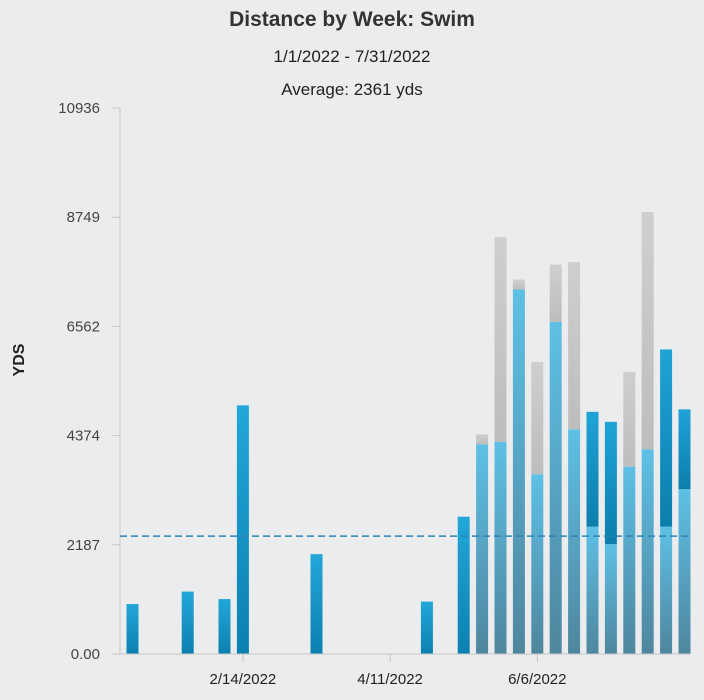 The width and height of the screenshot is (704, 700). I want to click on chart-title: Distance by Week: Swim, so click(352, 19).